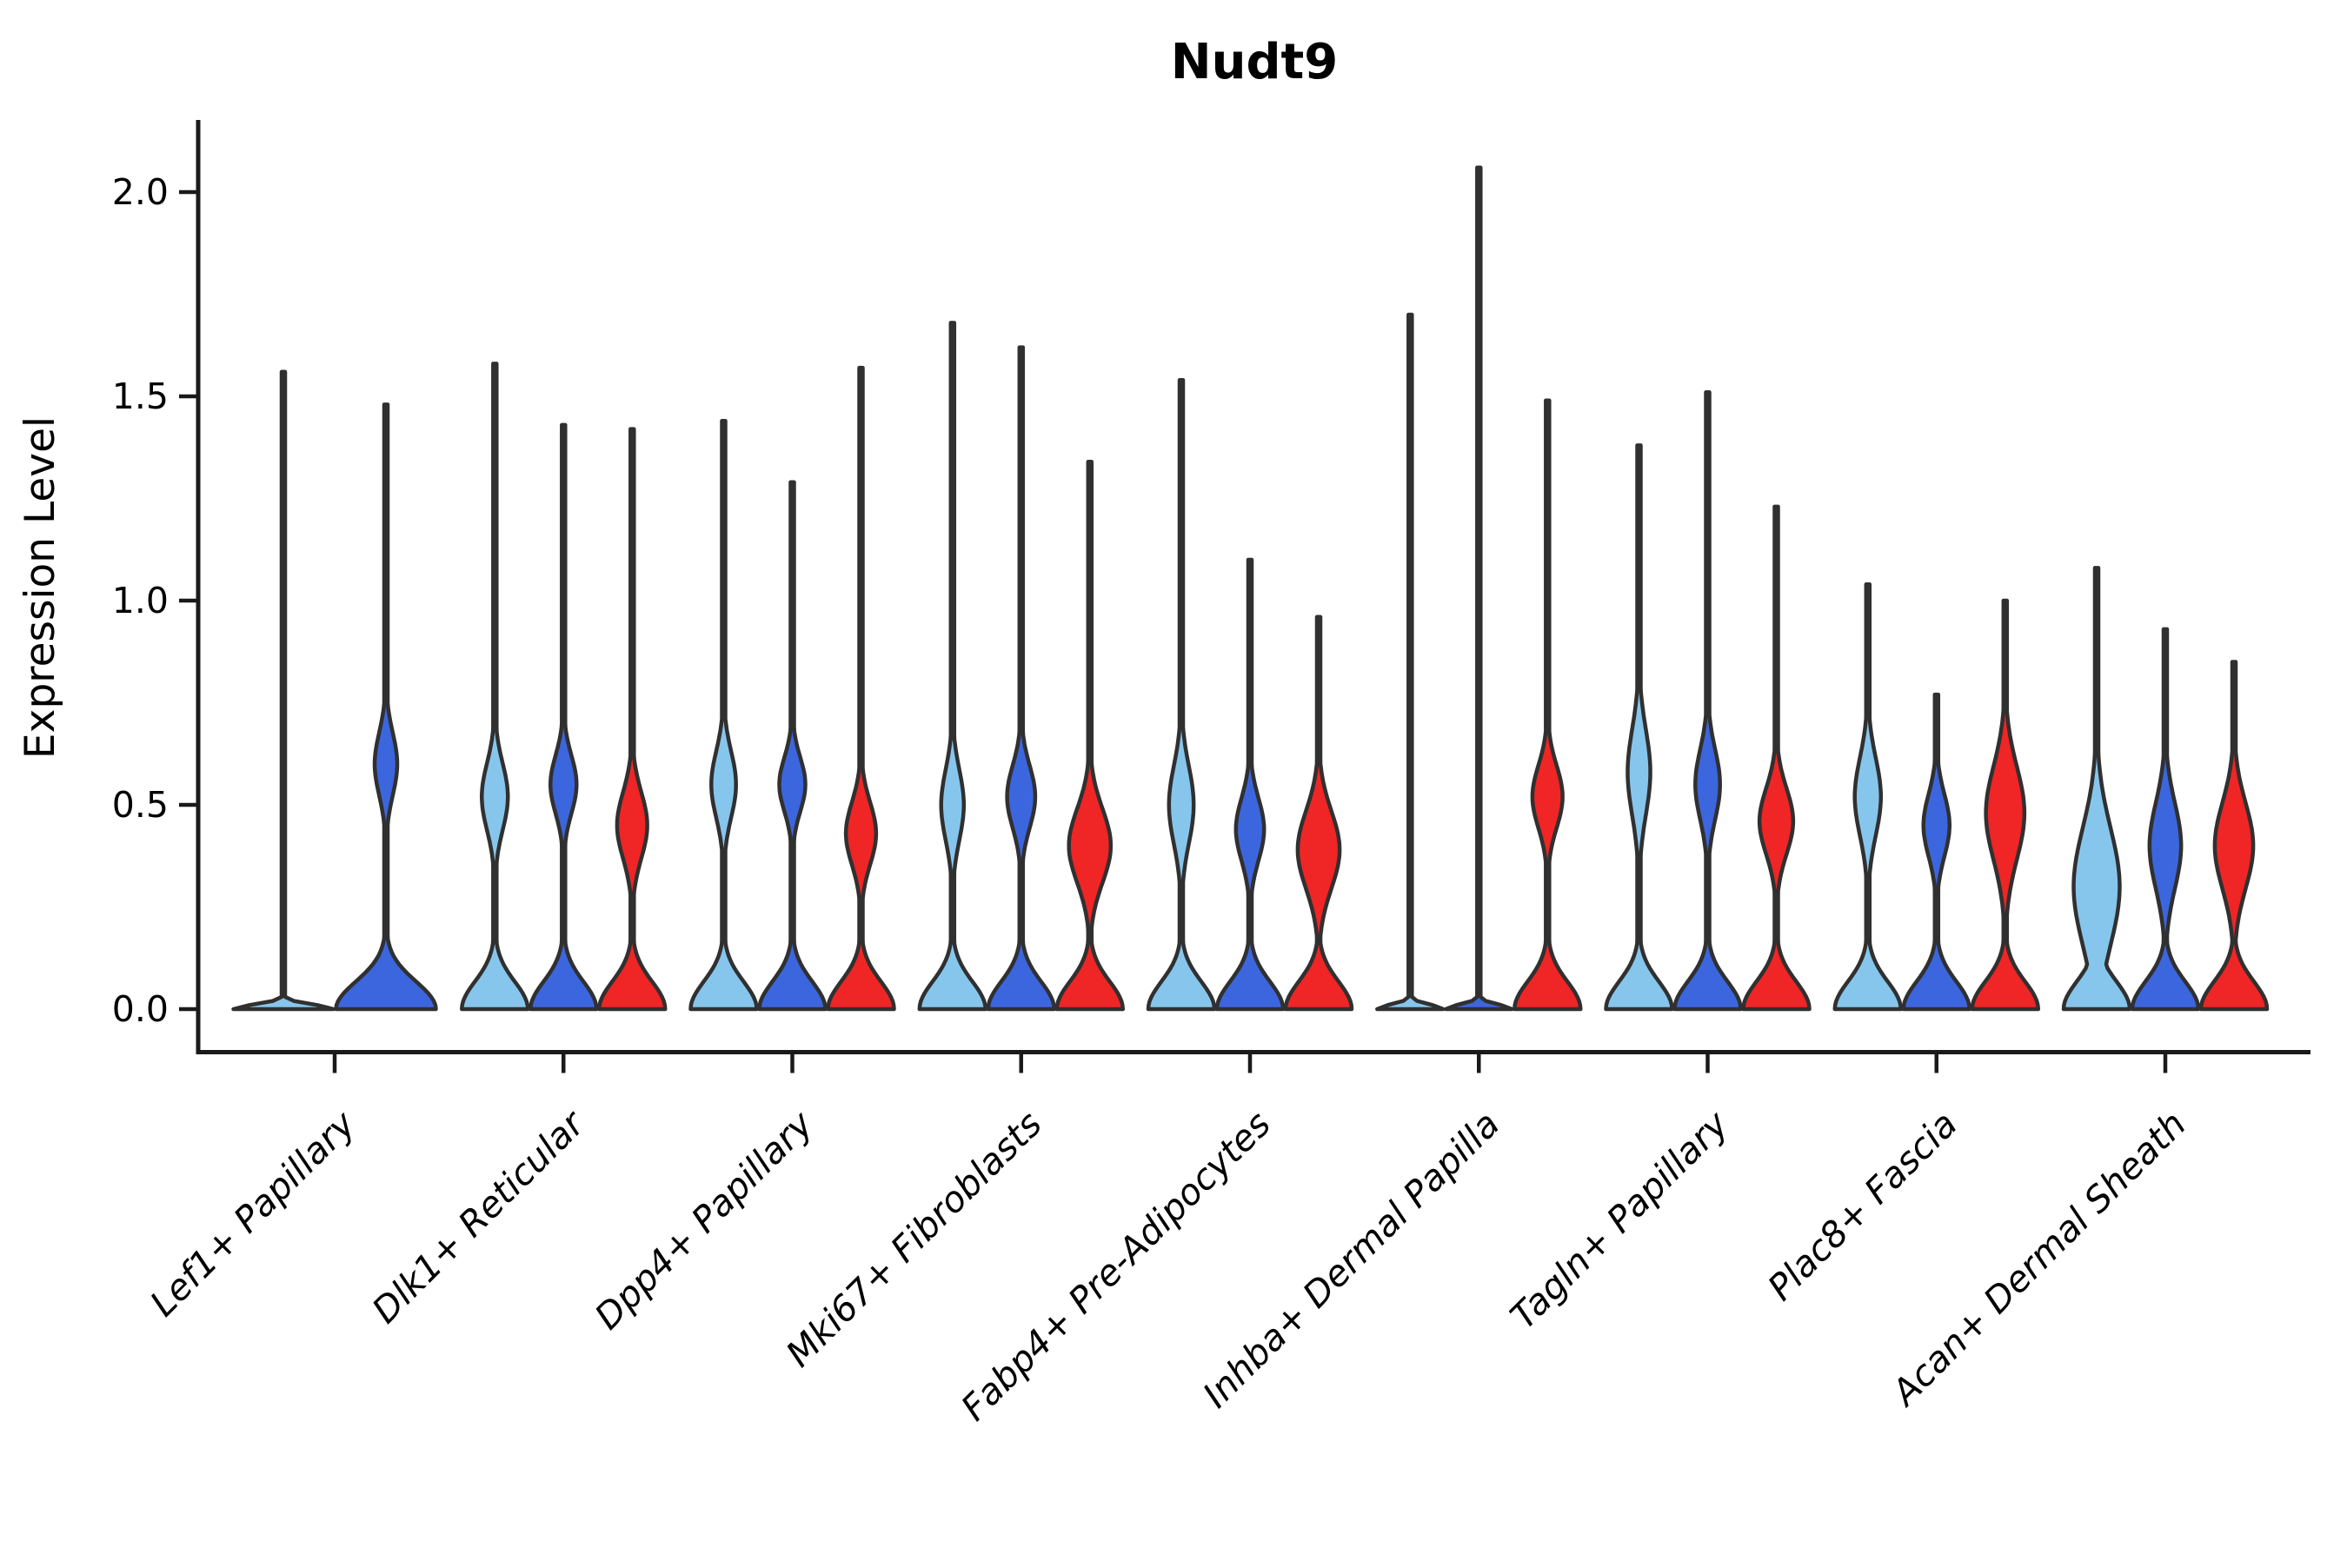 The width and height of the screenshot is (2347, 1568). Describe the element at coordinates (1479, 588) in the screenshot. I see `violin-blue-inhba-dermal-papilla` at that location.